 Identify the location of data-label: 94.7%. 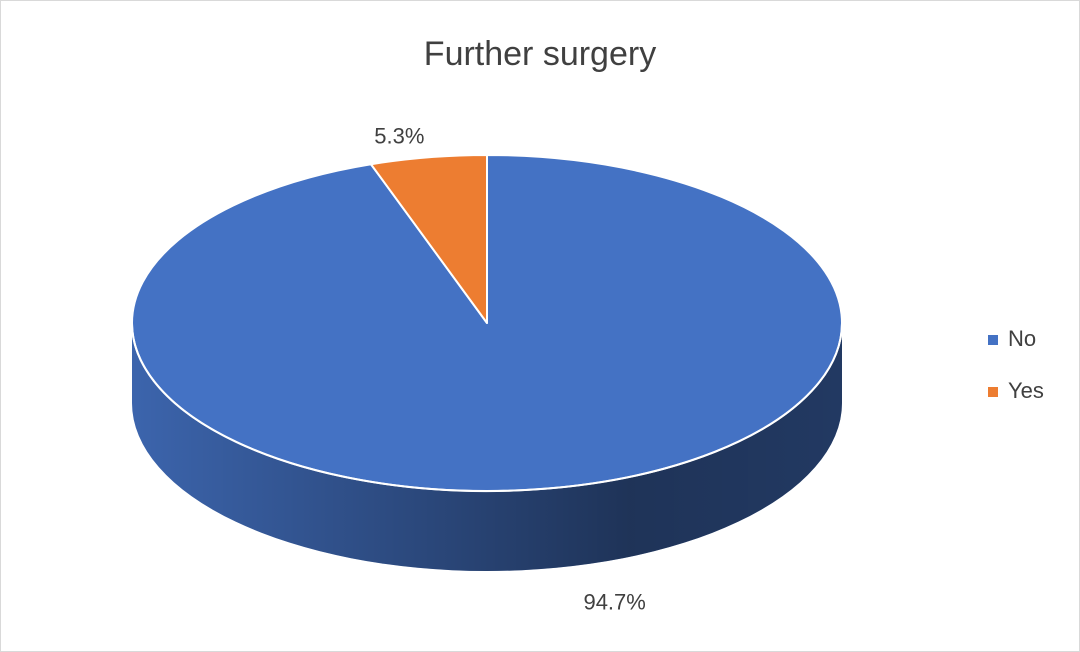
(614, 601).